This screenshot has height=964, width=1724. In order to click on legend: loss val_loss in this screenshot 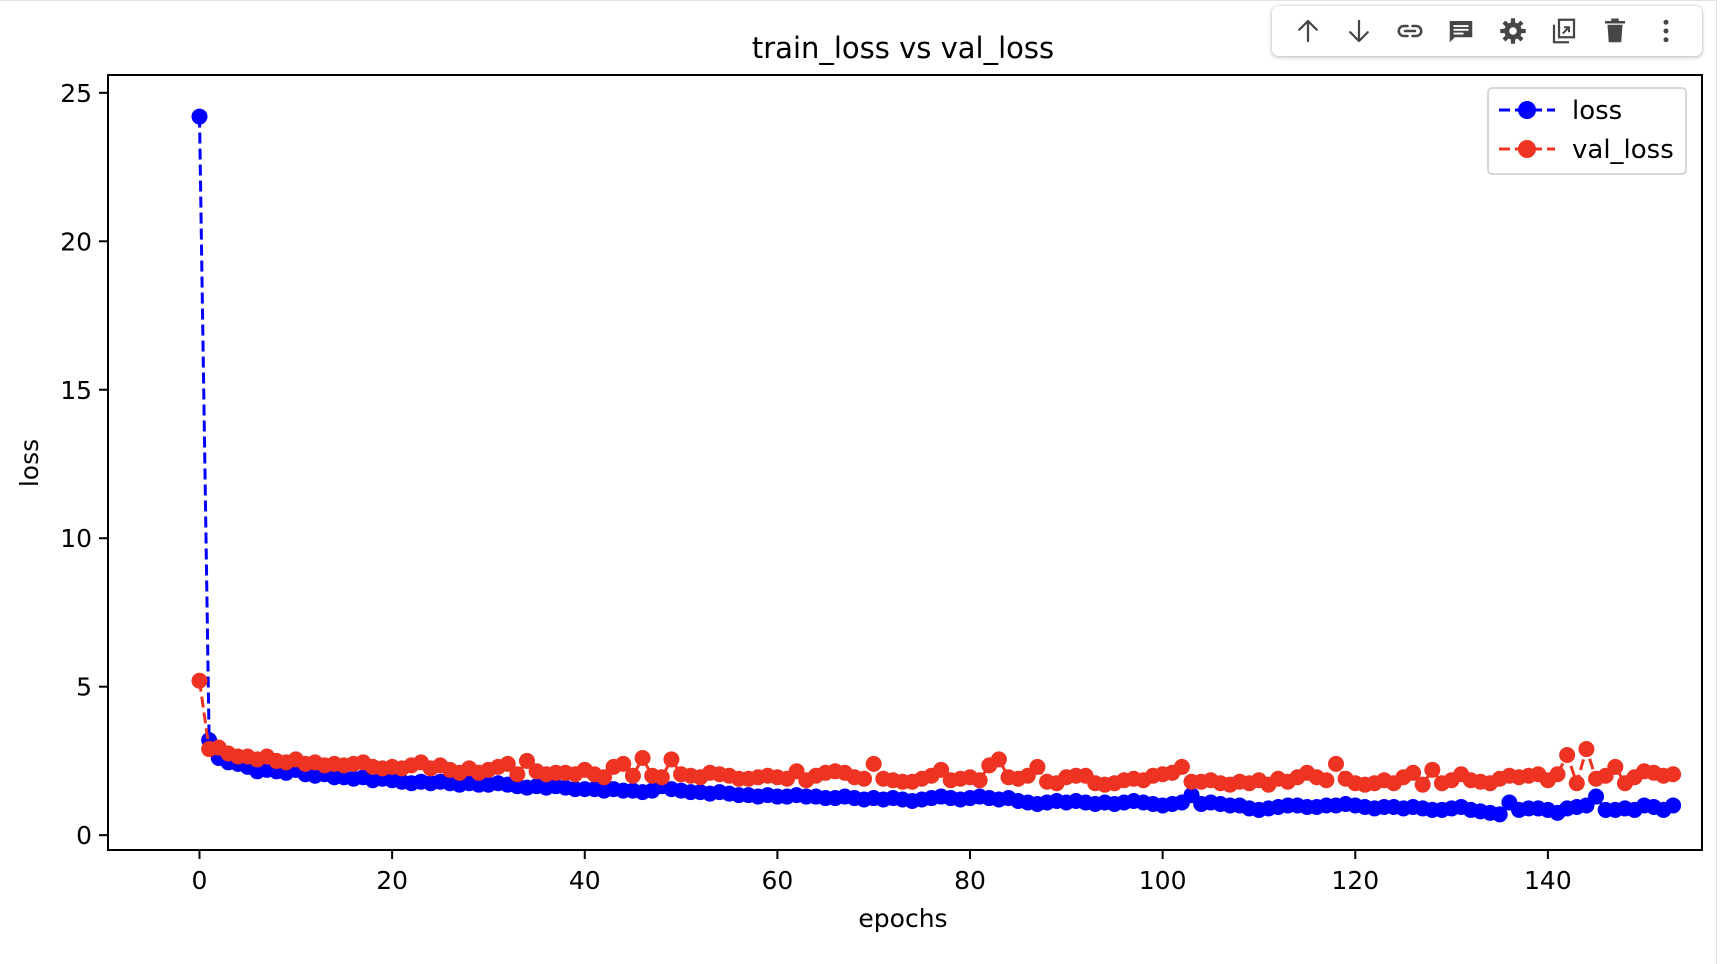, I will do `click(1587, 131)`.